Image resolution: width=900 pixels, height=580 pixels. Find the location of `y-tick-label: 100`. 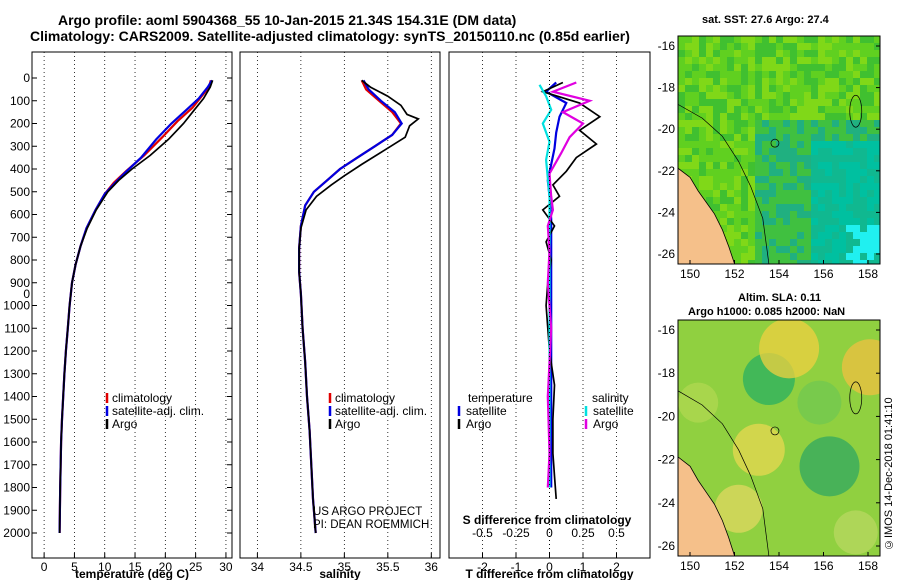

y-tick-label: 100 is located at coordinates (20, 101).